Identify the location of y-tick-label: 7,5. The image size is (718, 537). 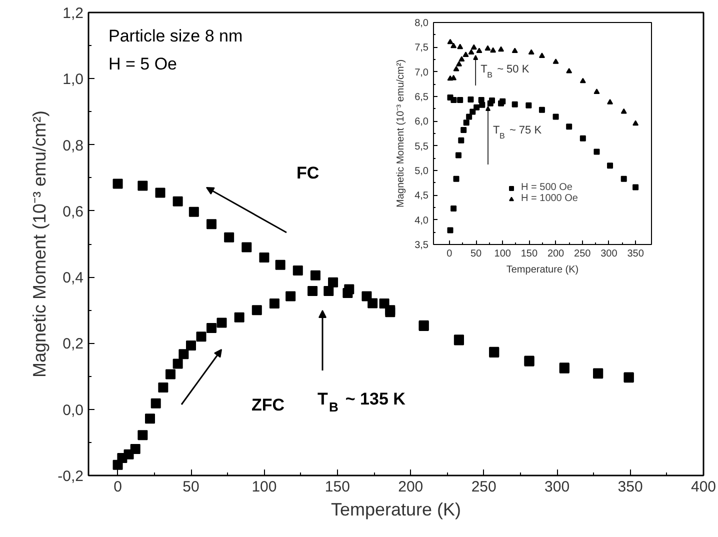
(421, 48).